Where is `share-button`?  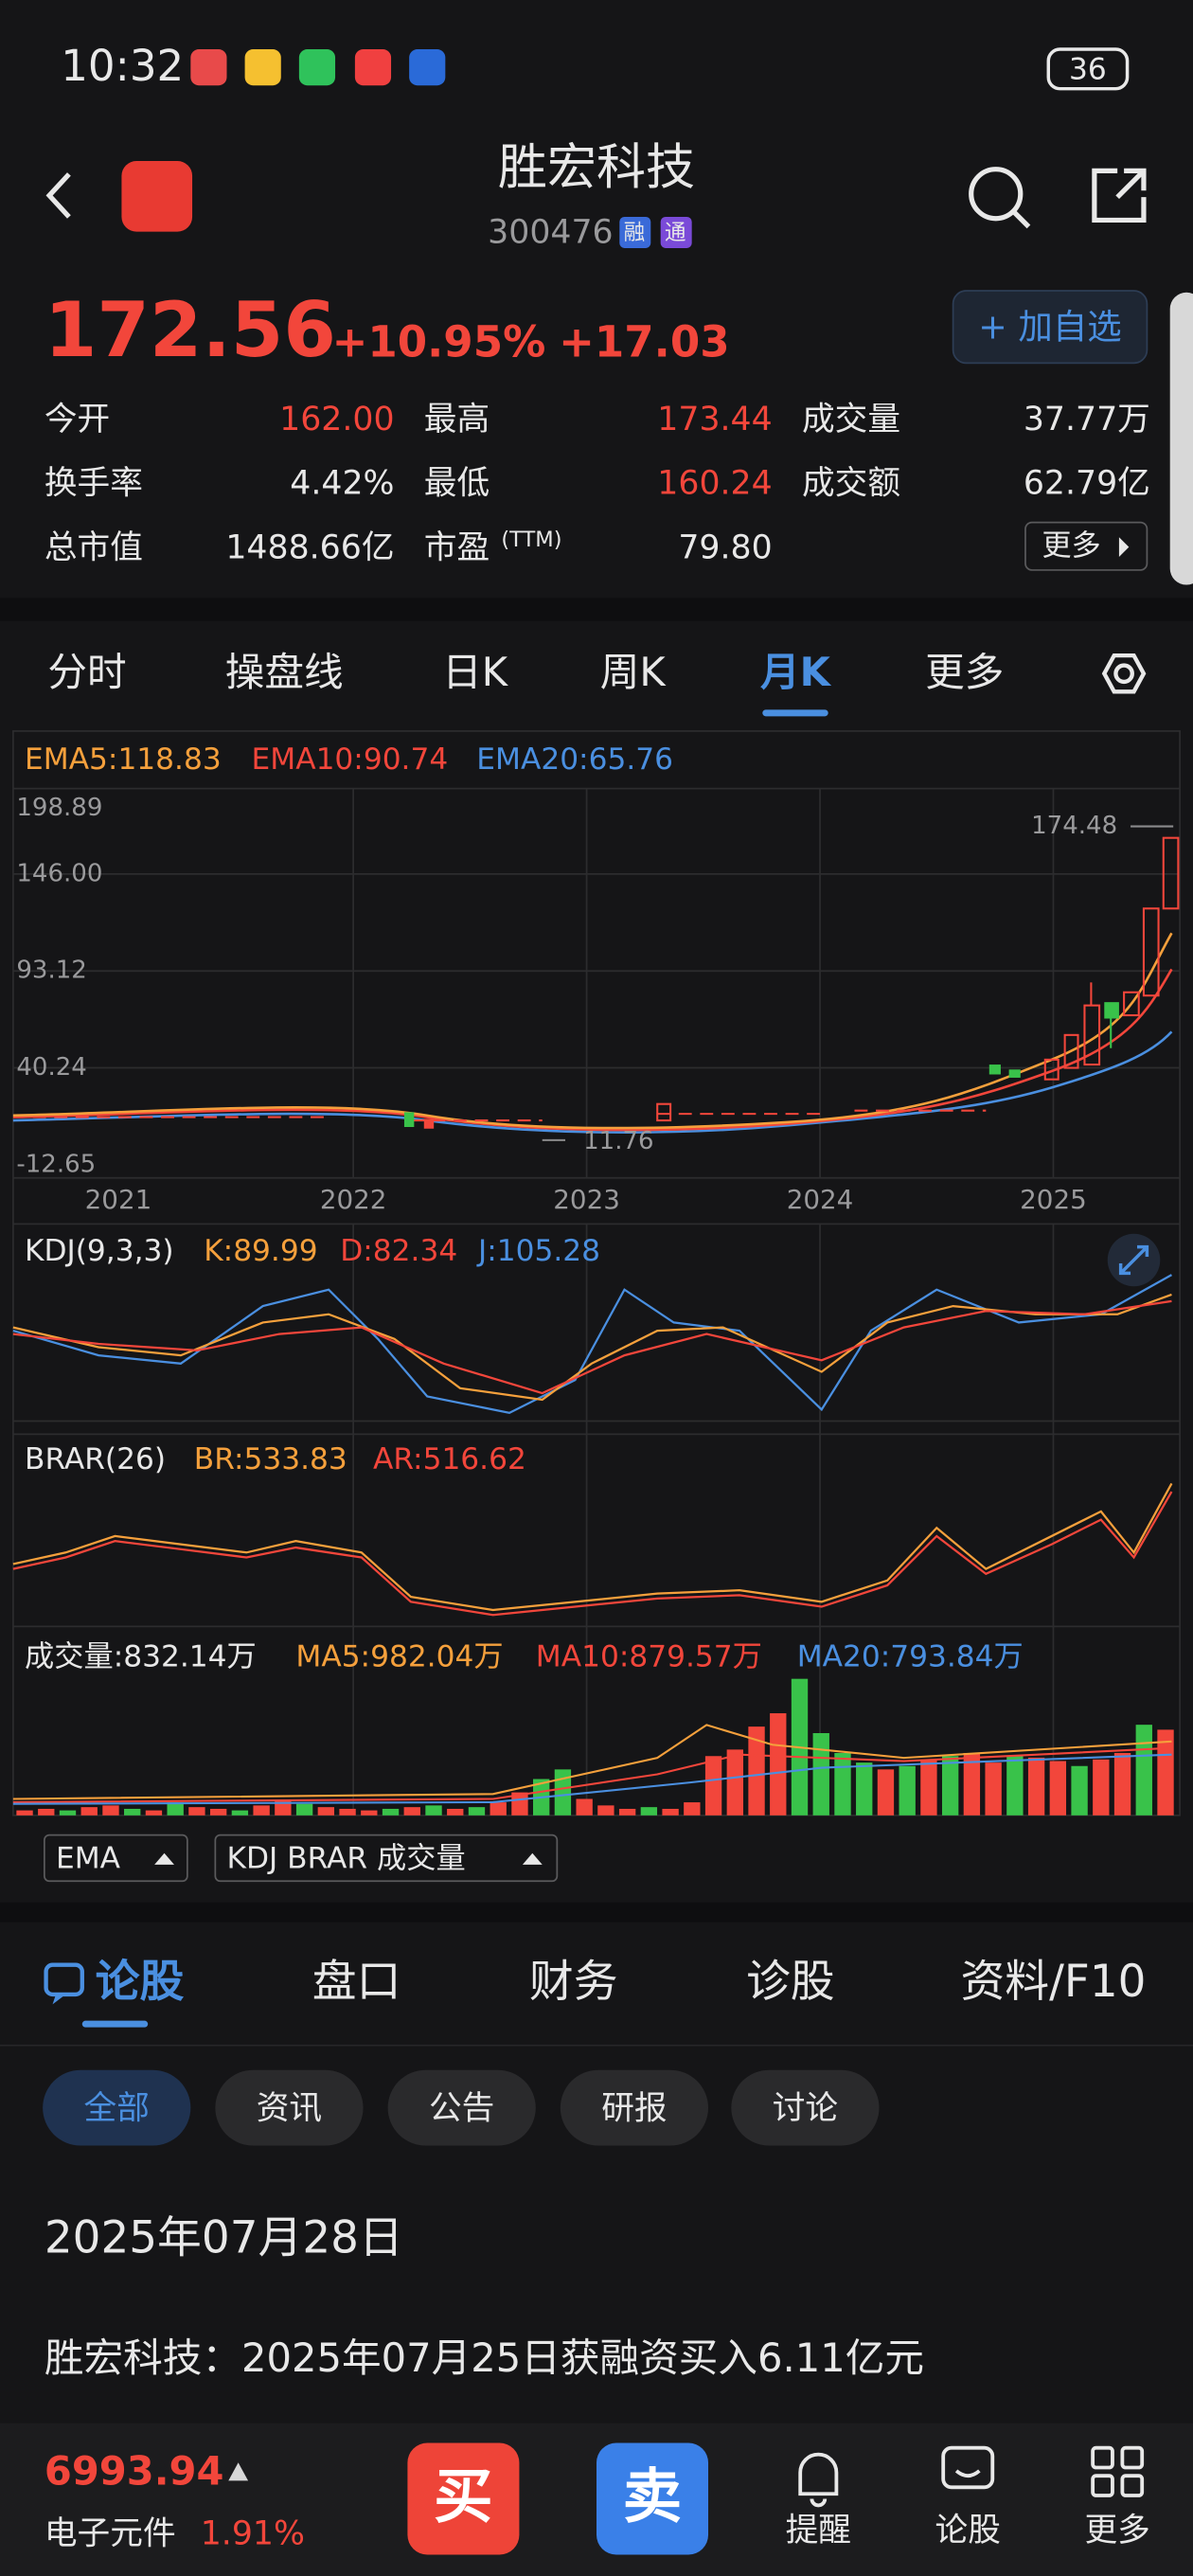
share-button is located at coordinates (1119, 196).